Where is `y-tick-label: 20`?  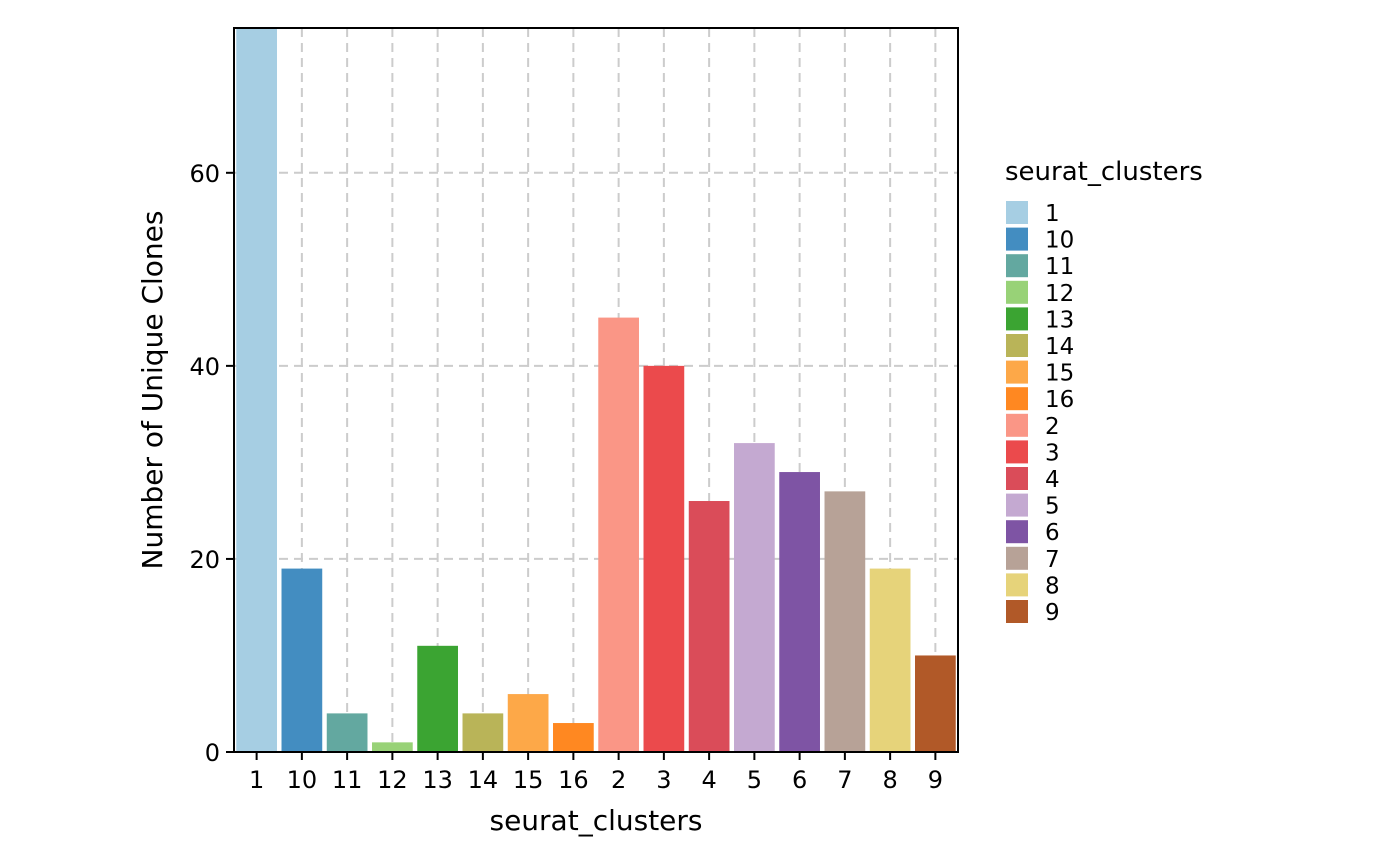 y-tick-label: 20 is located at coordinates (204, 560).